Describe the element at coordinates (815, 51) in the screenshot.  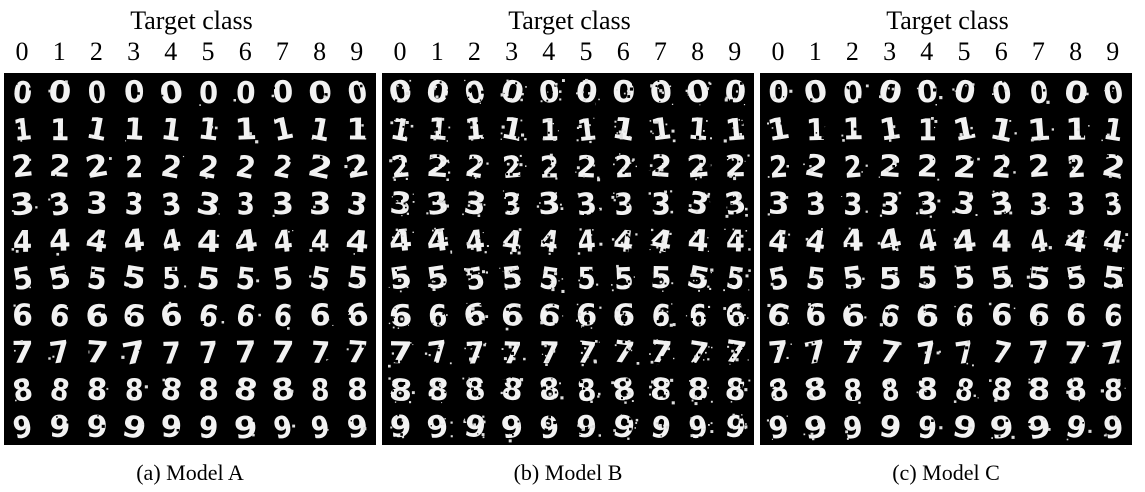
I see `target-class-label: 1` at that location.